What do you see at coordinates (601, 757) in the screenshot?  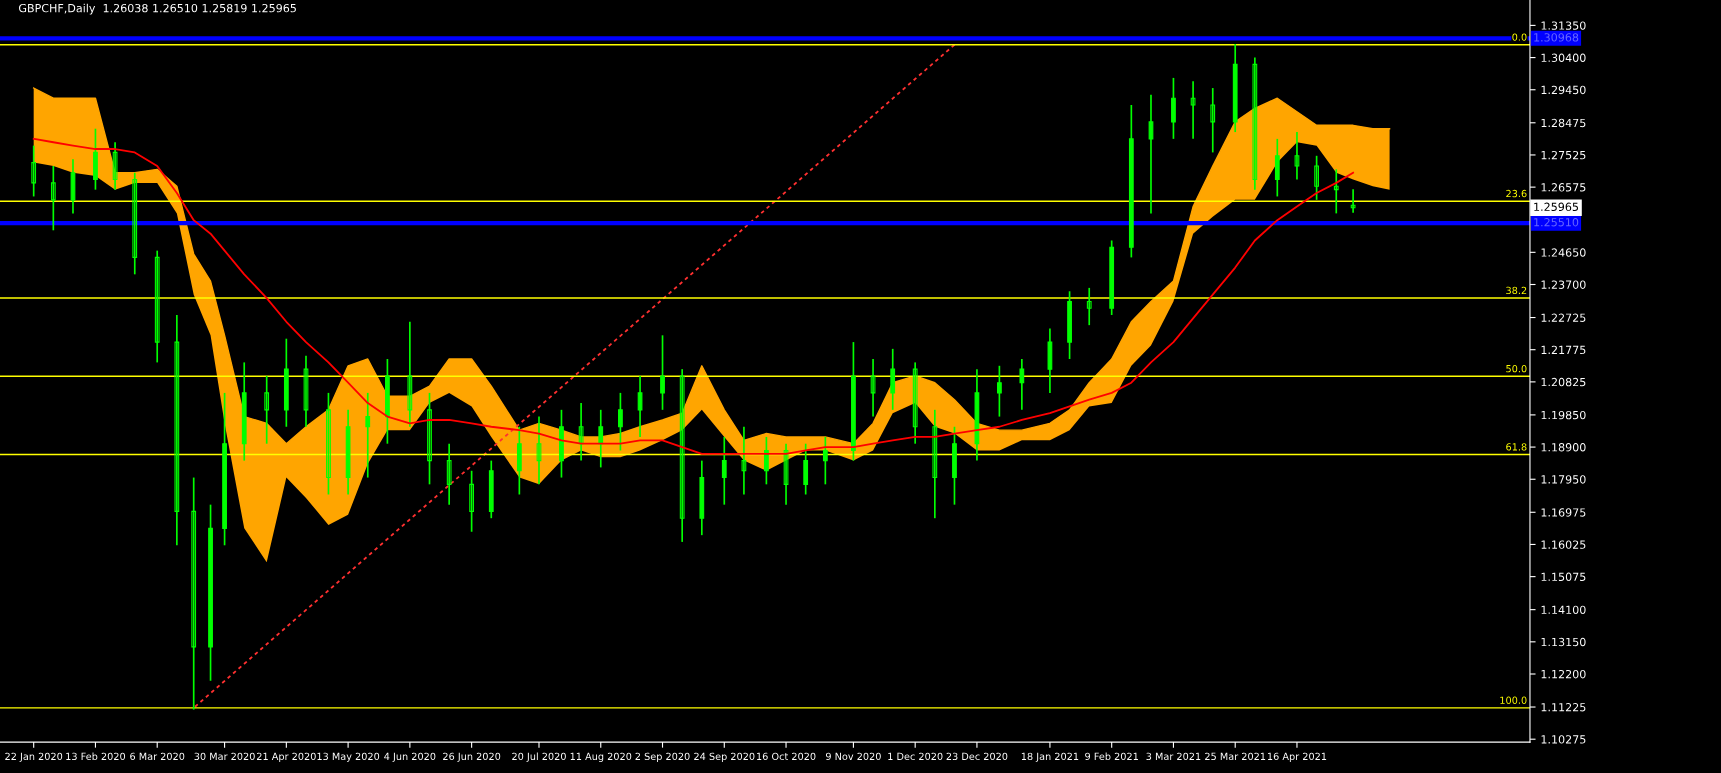 I see `x-tick-label: 11 Aug 2020` at bounding box center [601, 757].